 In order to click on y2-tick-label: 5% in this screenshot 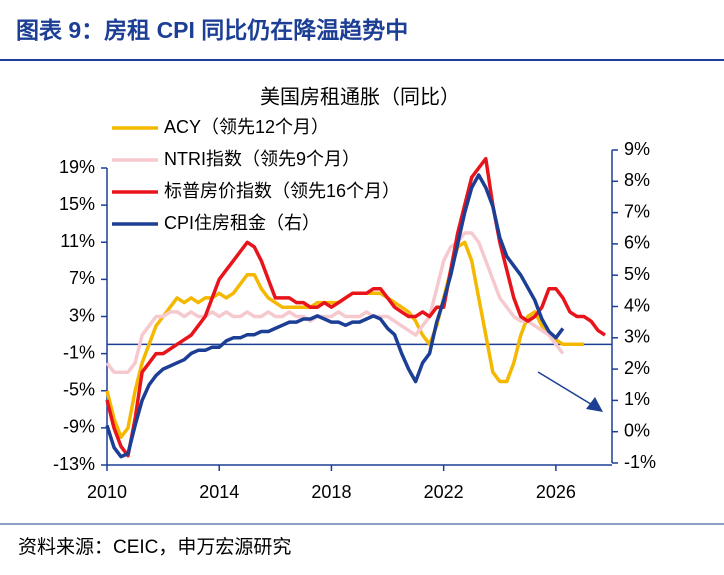, I will do `click(637, 274)`.